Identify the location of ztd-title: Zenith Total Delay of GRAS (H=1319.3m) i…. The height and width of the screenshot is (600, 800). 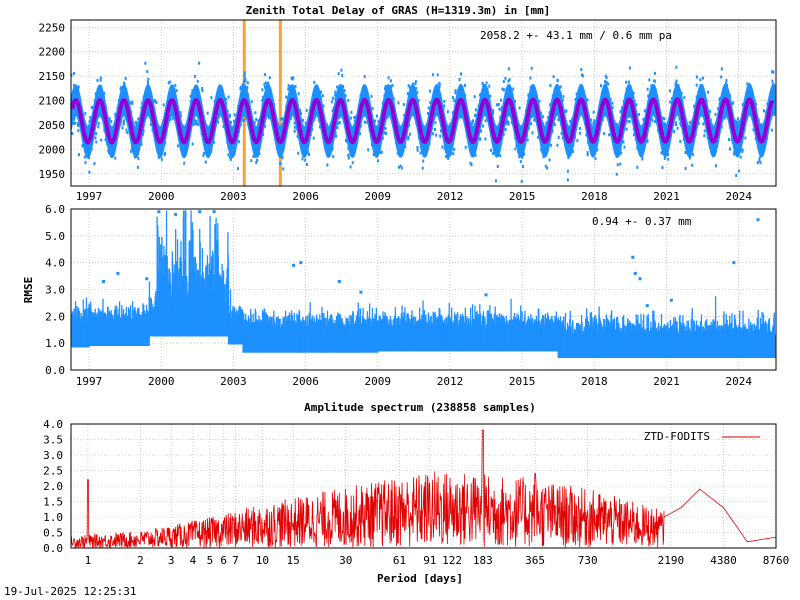
(398, 10).